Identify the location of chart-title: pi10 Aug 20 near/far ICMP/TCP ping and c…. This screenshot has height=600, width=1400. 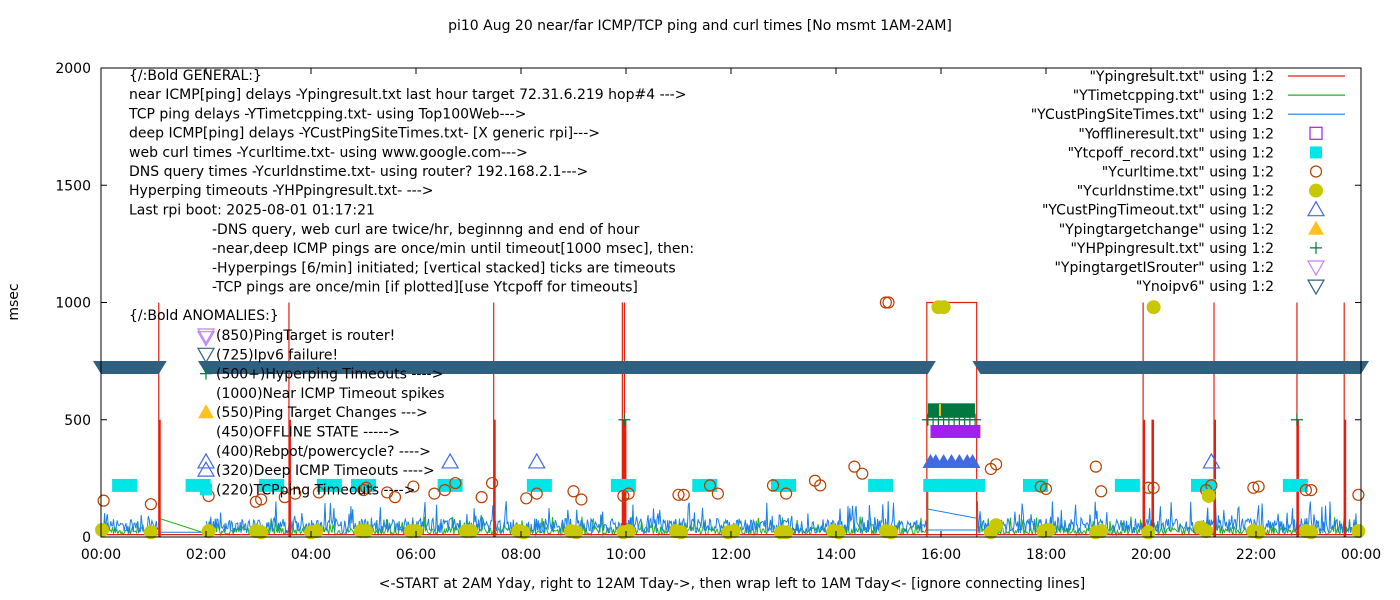
(700, 26).